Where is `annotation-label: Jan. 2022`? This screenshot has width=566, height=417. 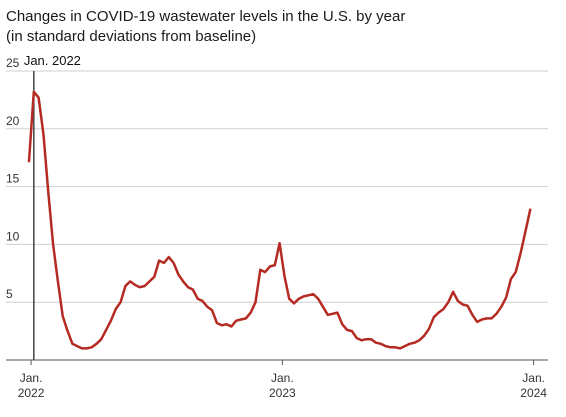
annotation-label: Jan. 2022 is located at coordinates (52, 60).